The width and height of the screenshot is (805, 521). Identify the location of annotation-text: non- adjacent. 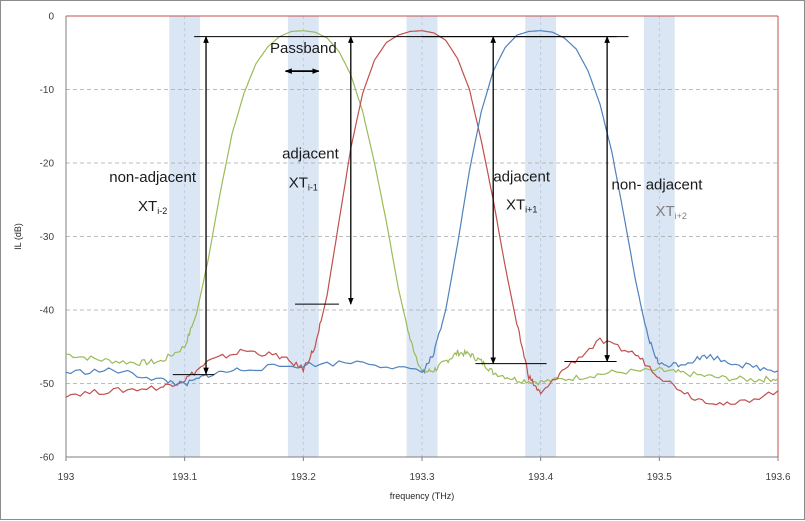
(658, 184).